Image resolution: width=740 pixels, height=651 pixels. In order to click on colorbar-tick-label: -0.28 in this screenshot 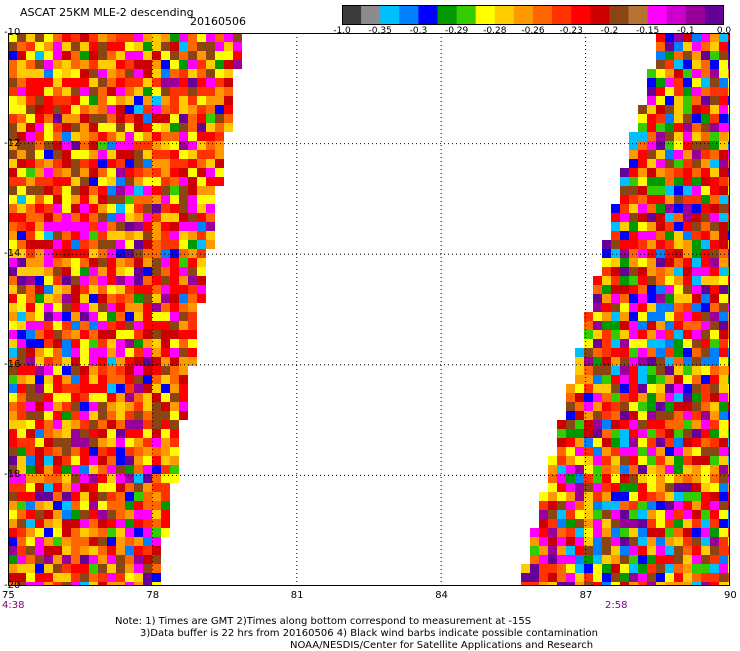, I will do `click(495, 31)`.